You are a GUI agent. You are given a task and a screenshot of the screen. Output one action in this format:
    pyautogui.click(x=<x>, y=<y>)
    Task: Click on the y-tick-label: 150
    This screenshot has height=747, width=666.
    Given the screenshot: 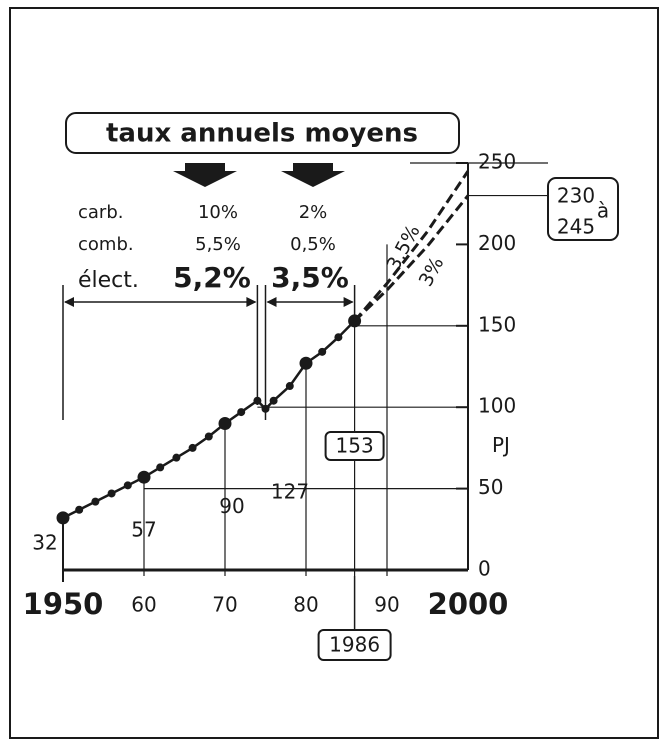 What is the action you would take?
    pyautogui.click(x=497, y=324)
    